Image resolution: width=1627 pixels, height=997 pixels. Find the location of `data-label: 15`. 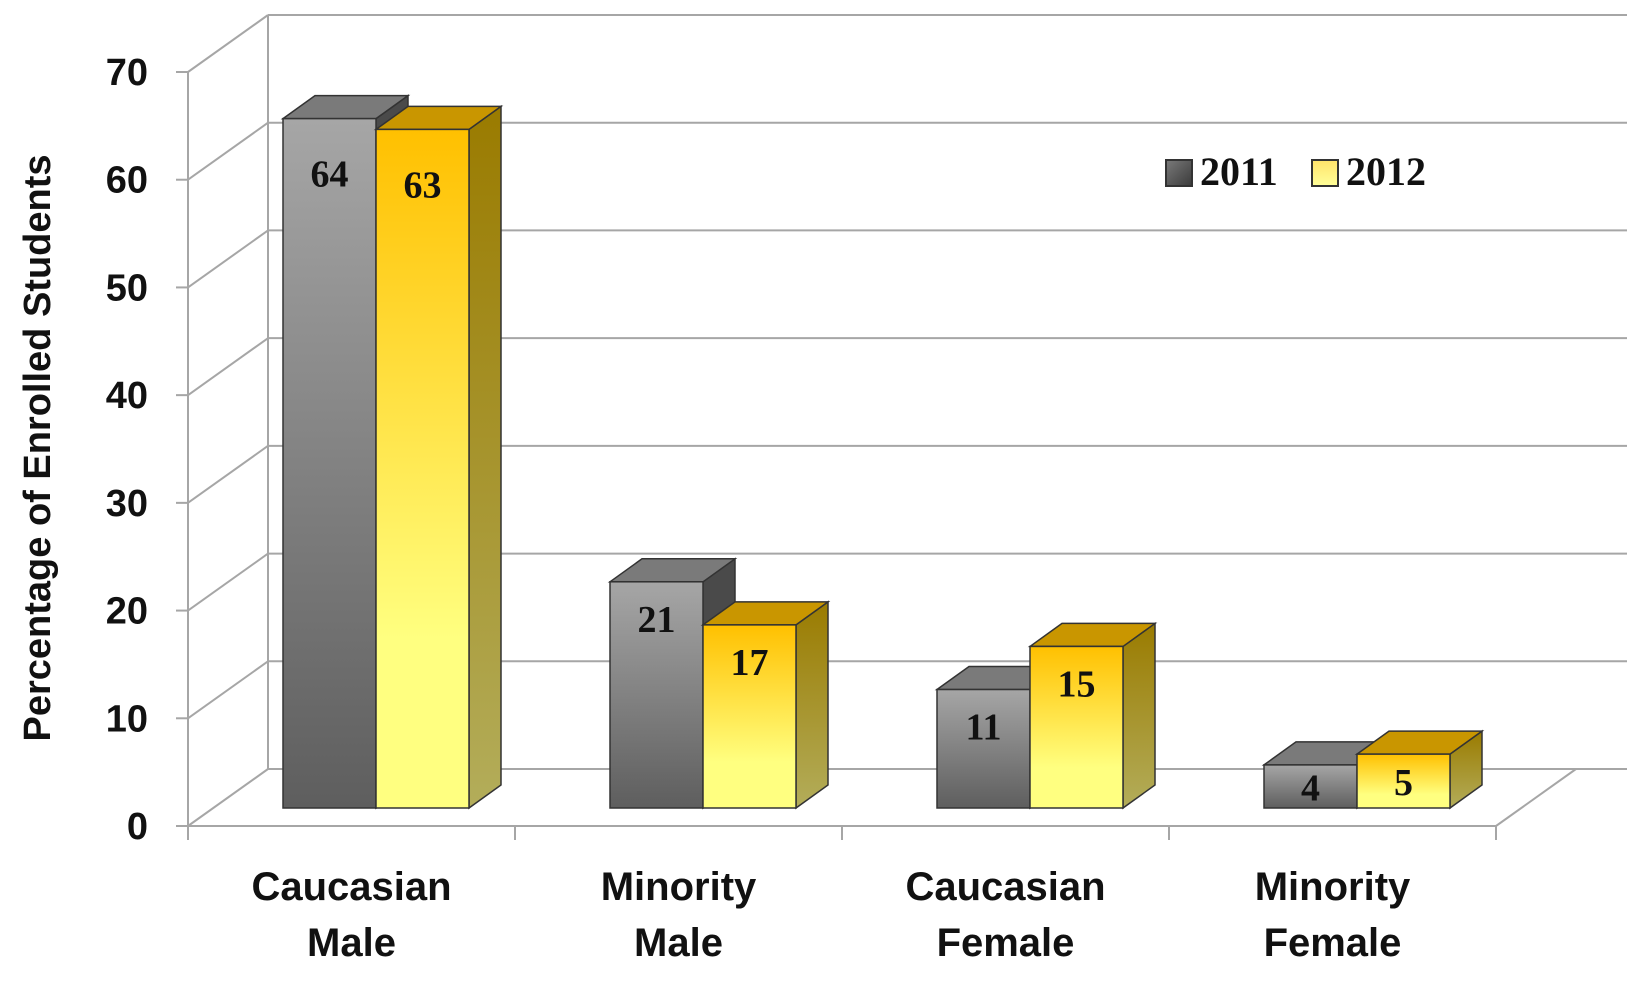

data-label: 15 is located at coordinates (1077, 684).